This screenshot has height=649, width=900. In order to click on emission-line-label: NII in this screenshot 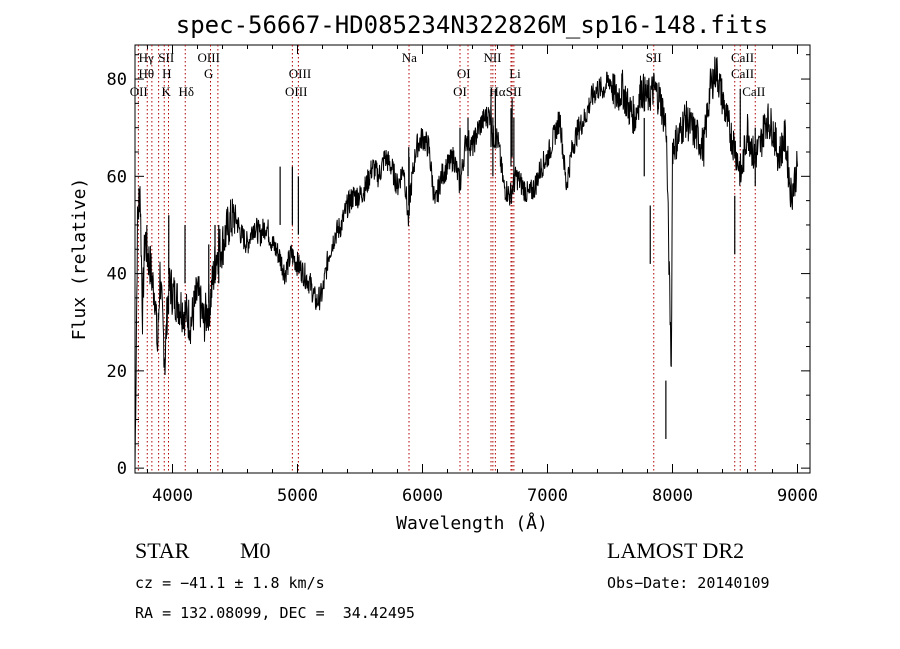, I will do `click(492, 57)`.